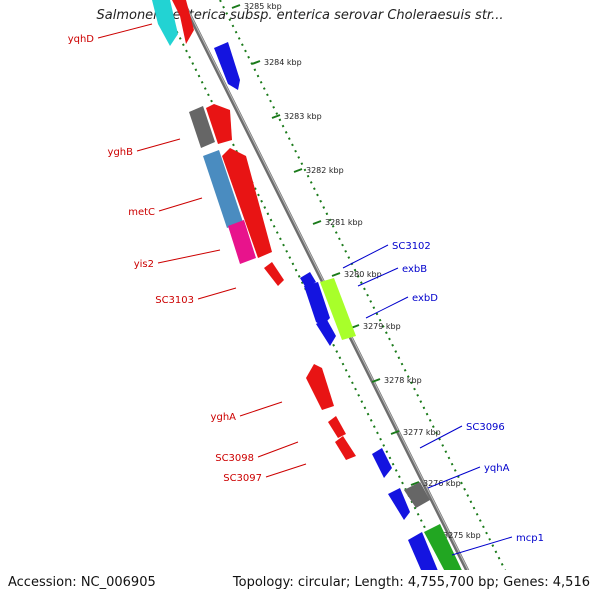 This screenshot has height=600, width=600. What do you see at coordinates (121, 152) in the screenshot?
I see `reverse-gene-label: yghB` at bounding box center [121, 152].